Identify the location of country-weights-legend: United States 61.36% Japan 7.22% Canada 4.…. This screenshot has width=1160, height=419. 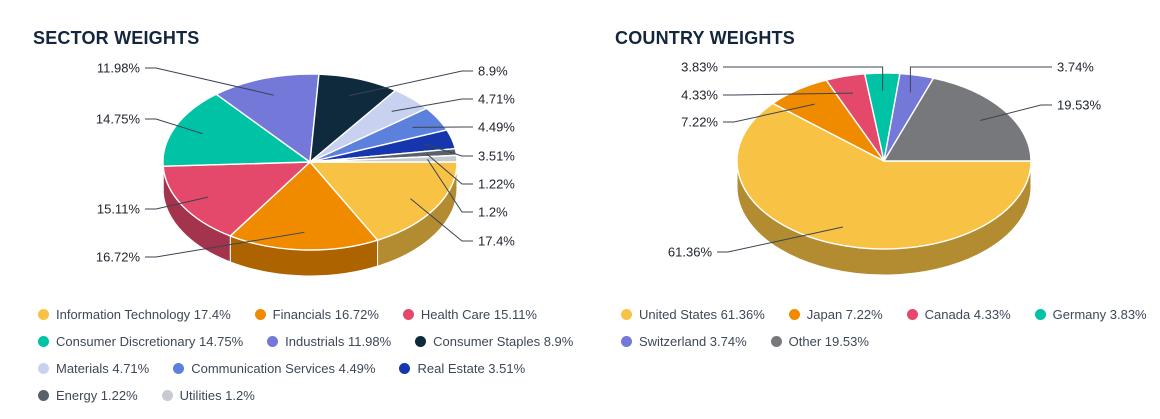
(886, 328).